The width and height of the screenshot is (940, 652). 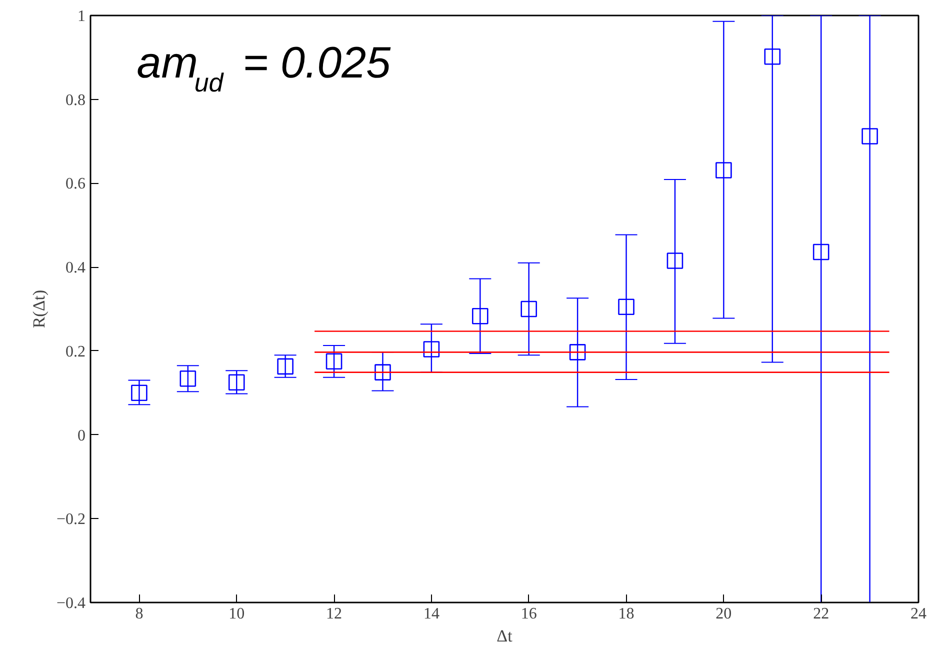 I want to click on y-tick-label: 0, so click(x=82, y=435).